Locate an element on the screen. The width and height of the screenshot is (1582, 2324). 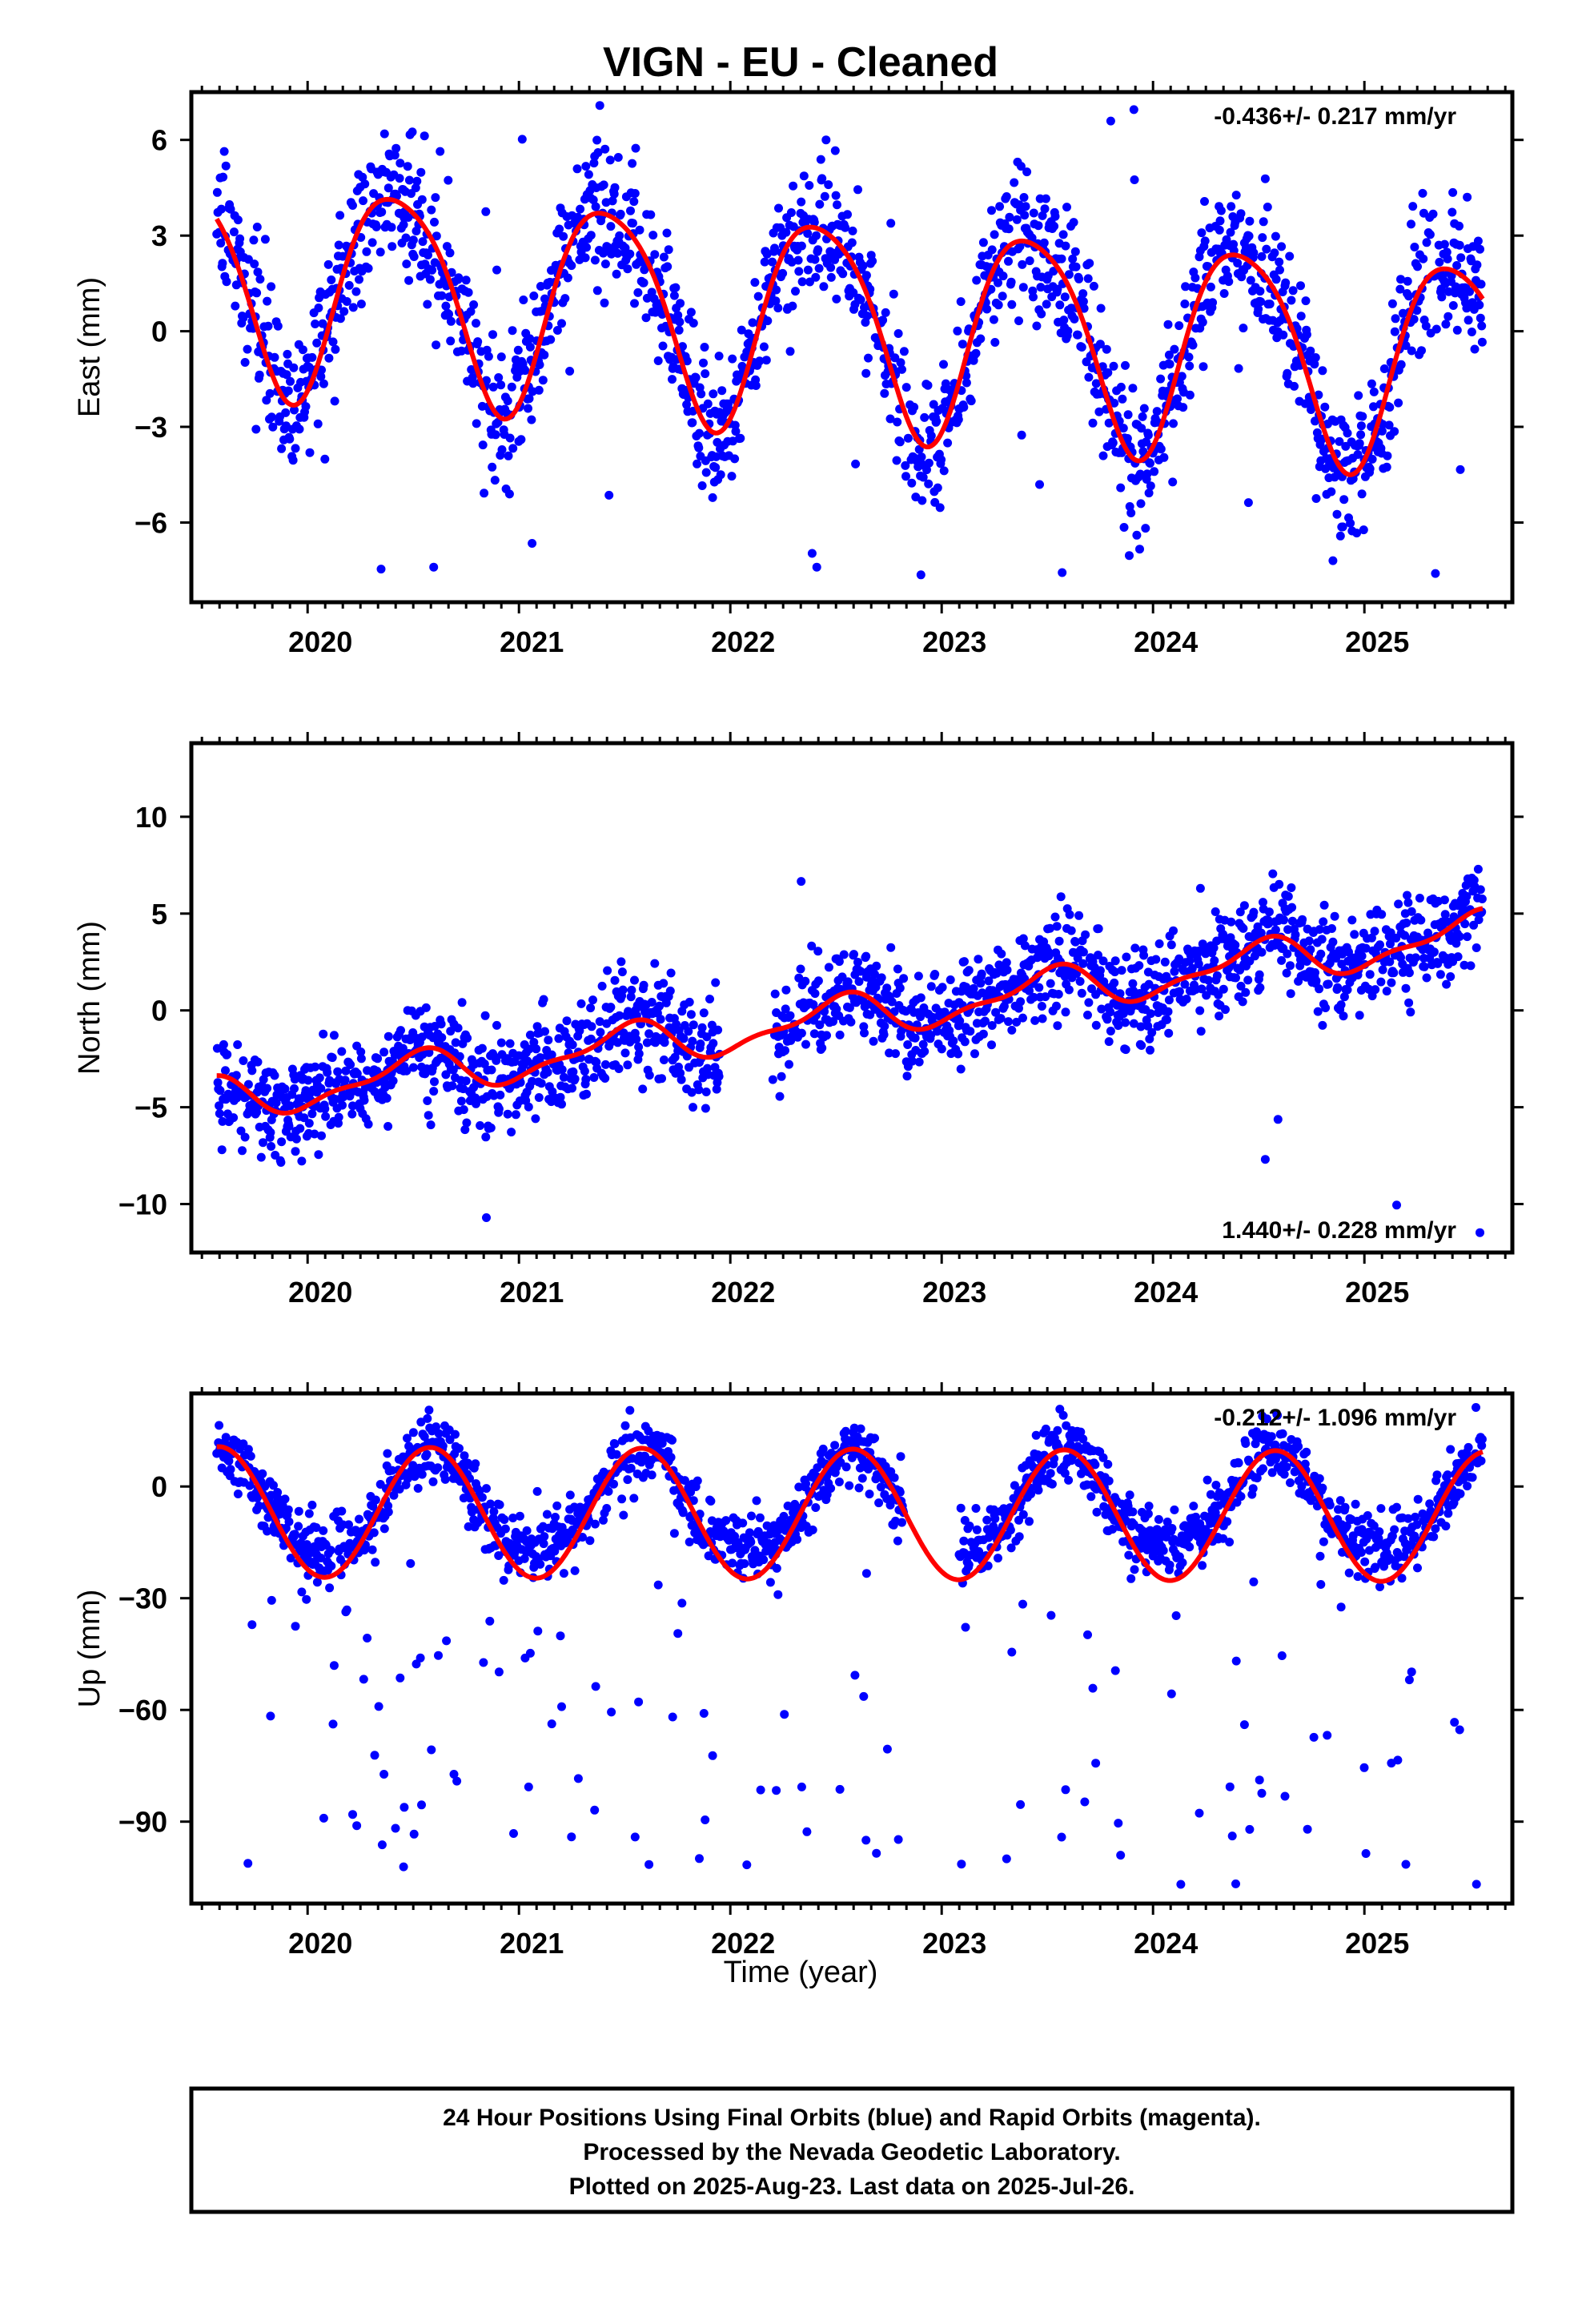
north-points is located at coordinates (849, 1050).